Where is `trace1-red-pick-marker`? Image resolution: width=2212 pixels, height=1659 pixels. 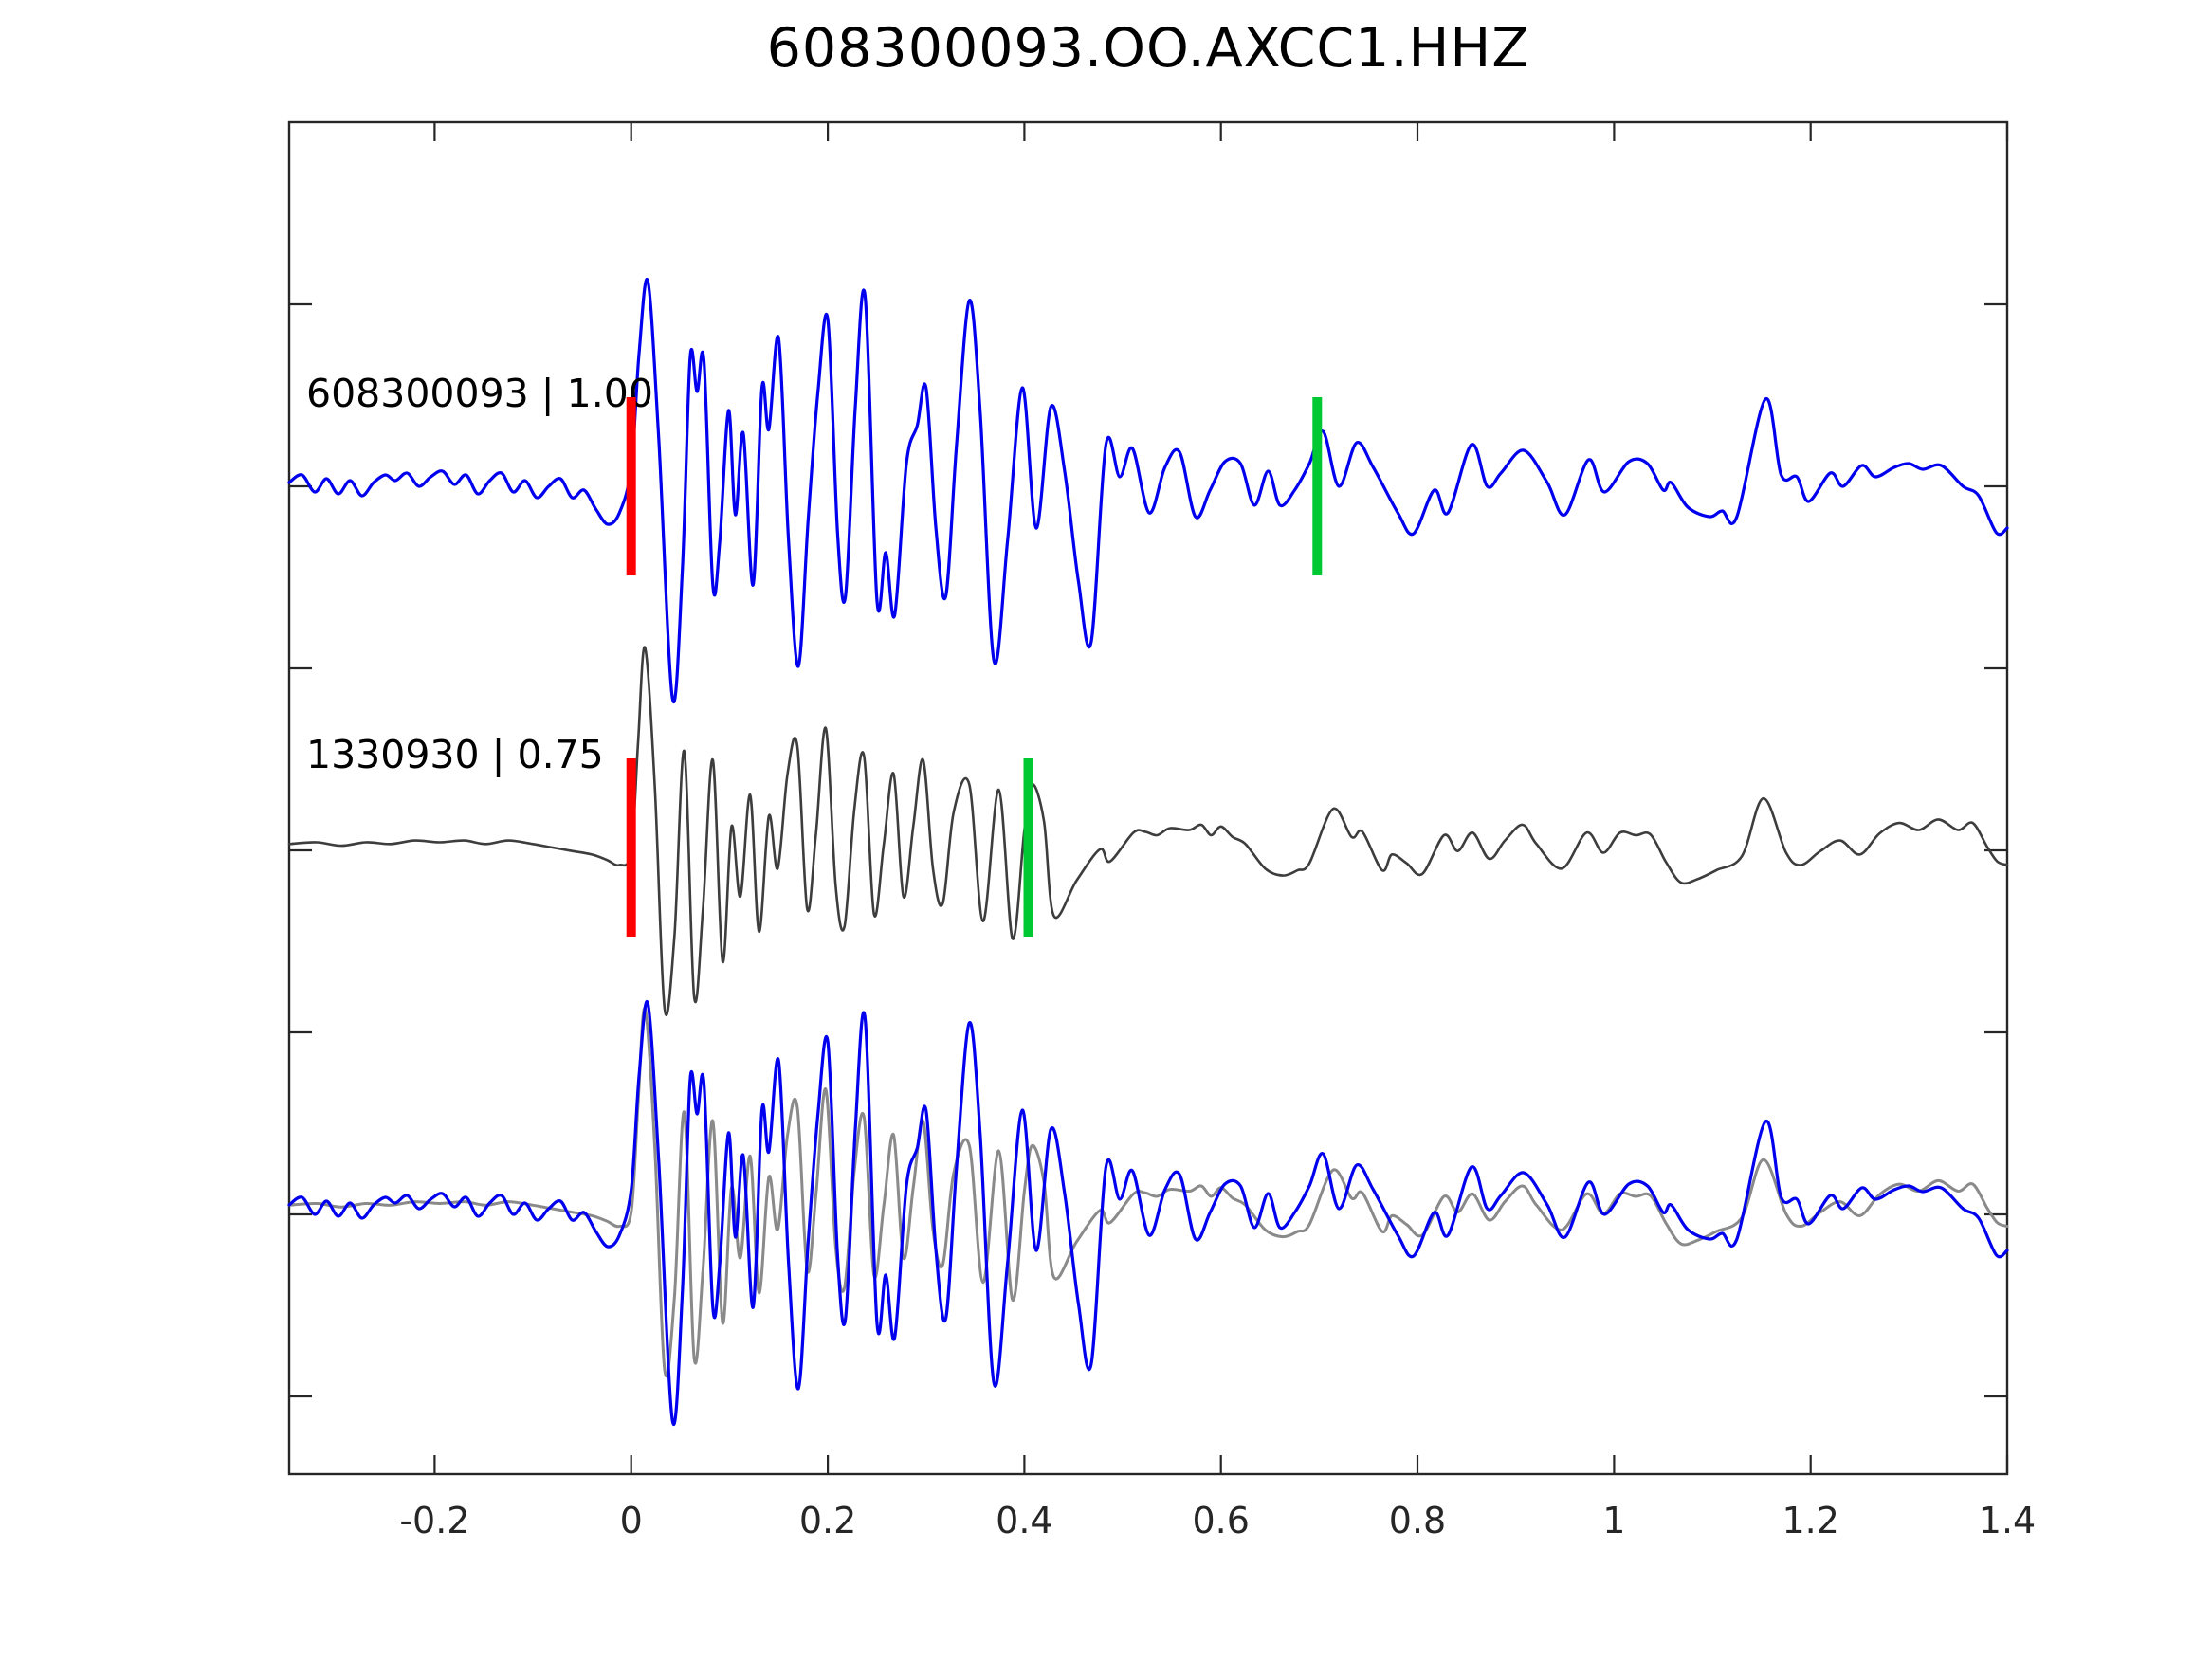 trace1-red-pick-marker is located at coordinates (631, 486).